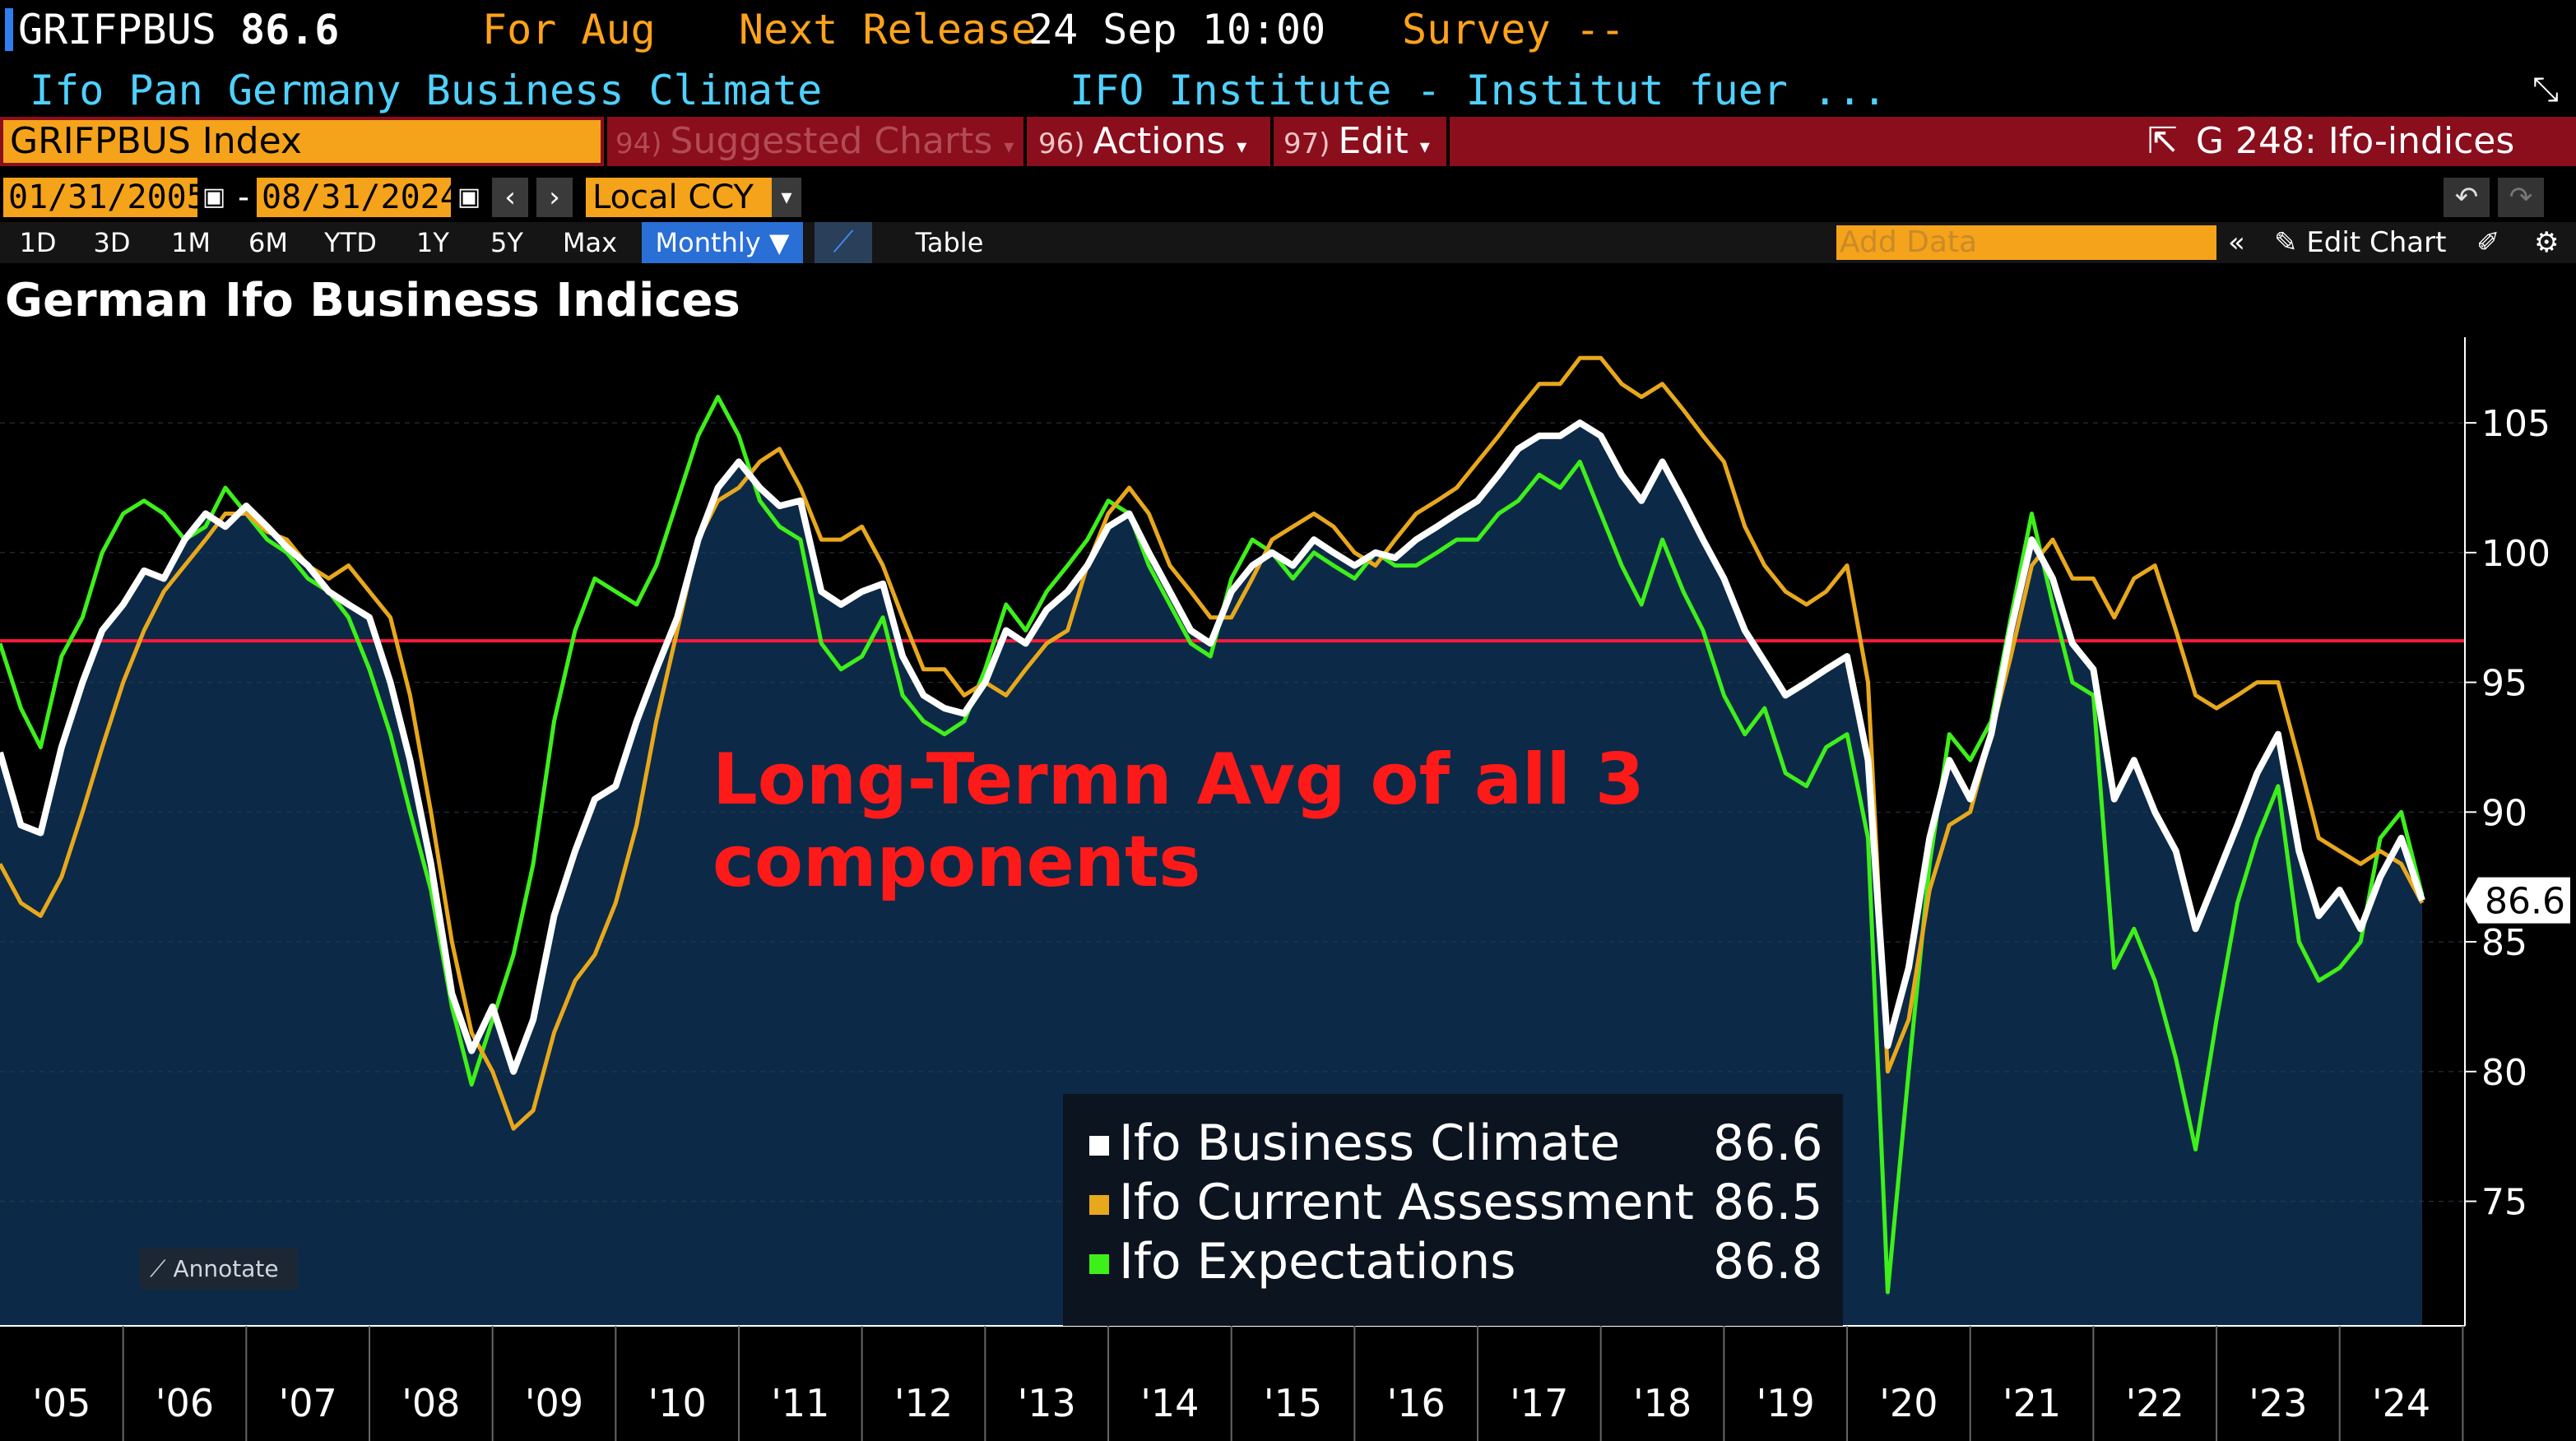 The height and width of the screenshot is (1441, 2576). I want to click on y-tick-label: 95, so click(2504, 684).